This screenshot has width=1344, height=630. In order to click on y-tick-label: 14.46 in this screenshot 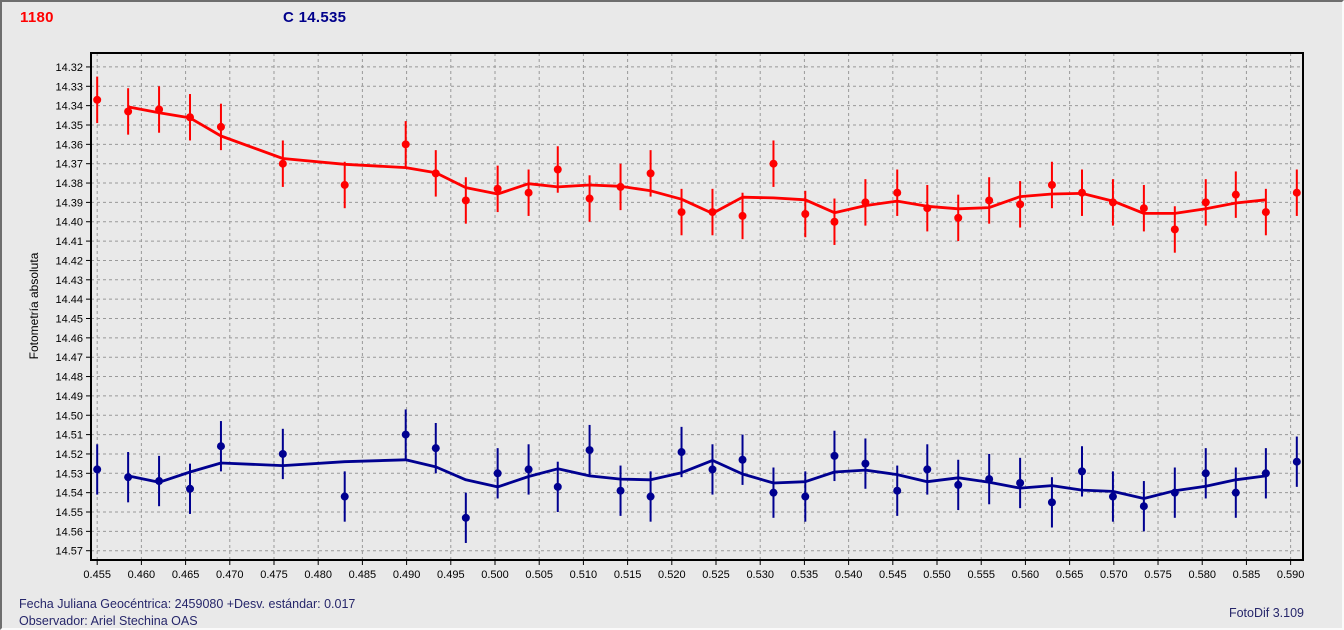, I will do `click(69, 339)`.